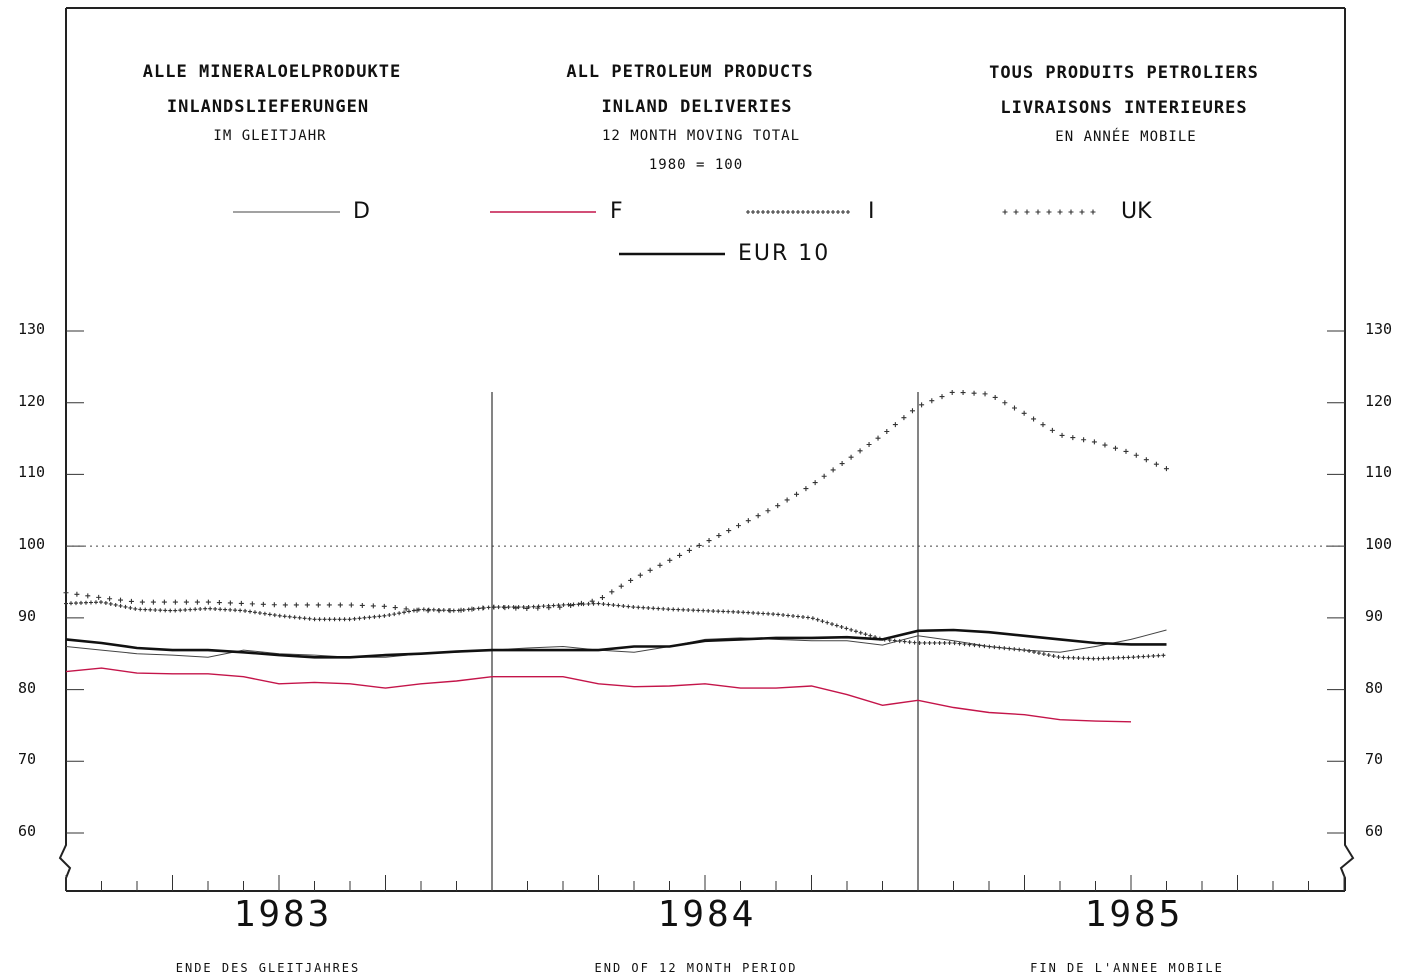 Image resolution: width=1410 pixels, height=979 pixels. What do you see at coordinates (705, 883) in the screenshot?
I see `x-axis` at bounding box center [705, 883].